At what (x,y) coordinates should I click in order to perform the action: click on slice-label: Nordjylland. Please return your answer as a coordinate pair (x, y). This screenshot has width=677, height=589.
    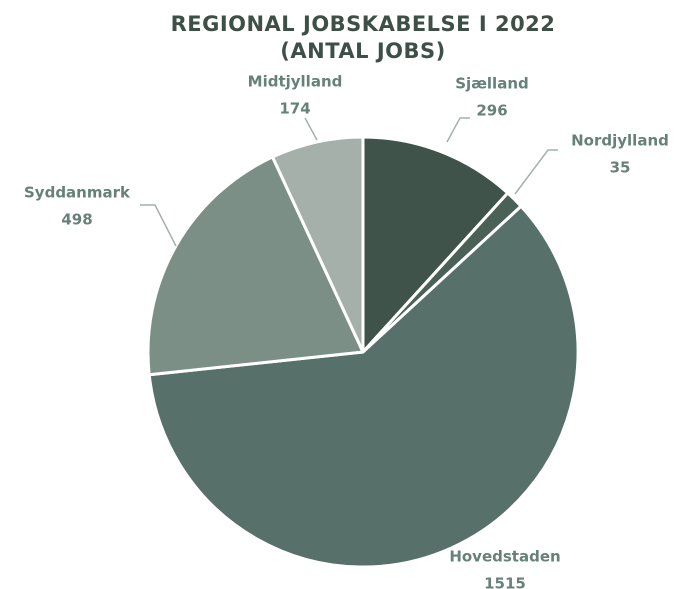
    Looking at the image, I should click on (620, 141).